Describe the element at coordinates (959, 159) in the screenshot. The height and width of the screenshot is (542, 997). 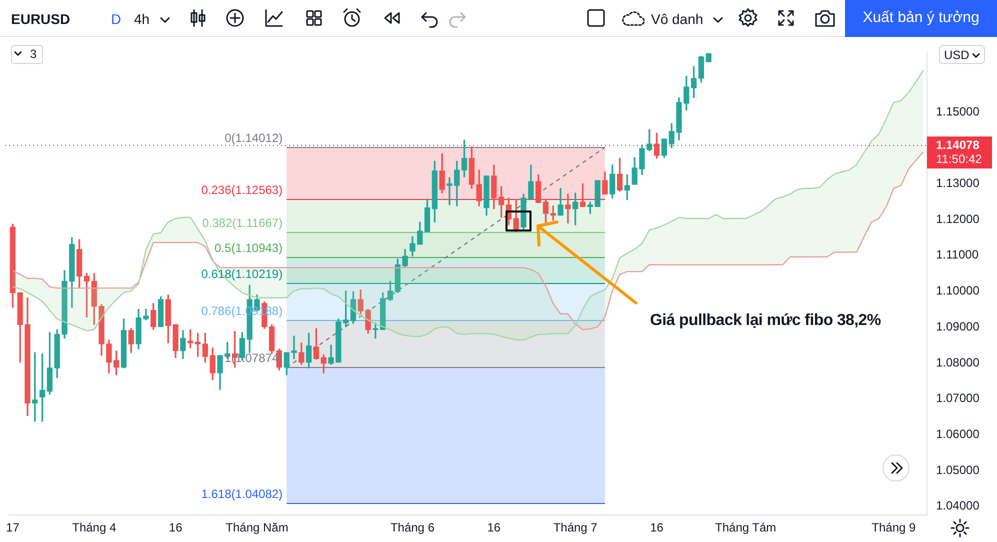
I see `text: 11:50:42` at that location.